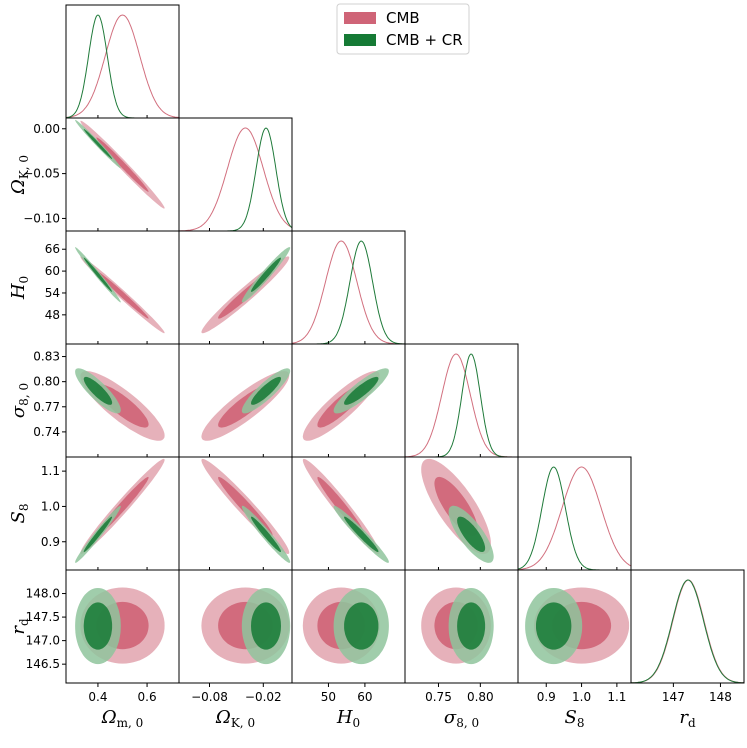 The image size is (747, 748). What do you see at coordinates (235, 400) in the screenshot?
I see `panel-k-s8z` at bounding box center [235, 400].